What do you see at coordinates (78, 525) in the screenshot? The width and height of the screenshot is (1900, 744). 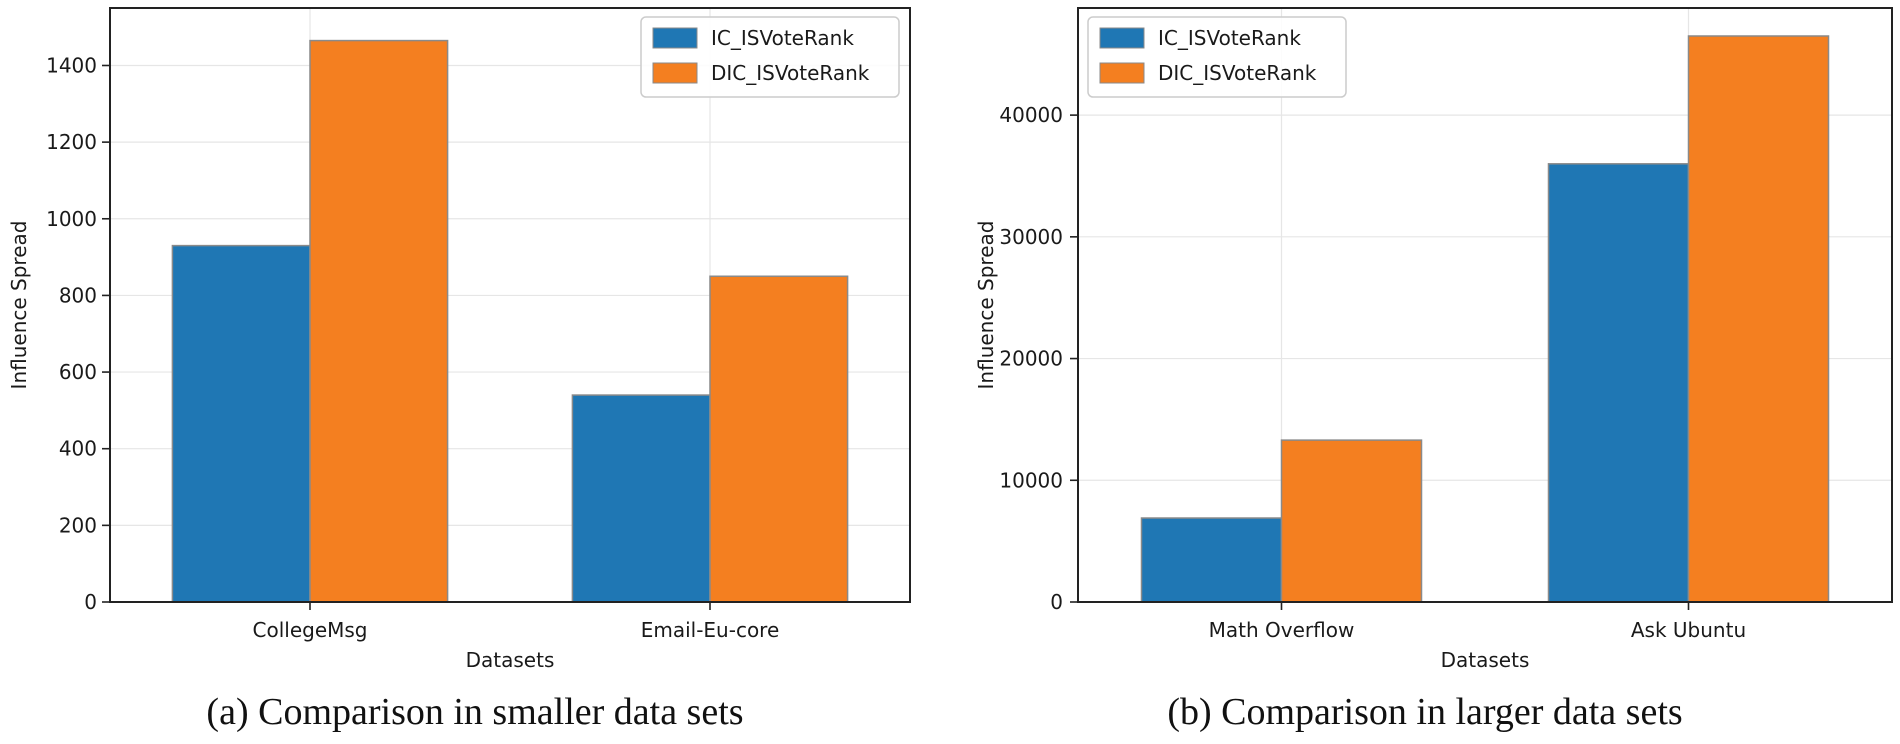 I see `y-tick-label: 200` at bounding box center [78, 525].